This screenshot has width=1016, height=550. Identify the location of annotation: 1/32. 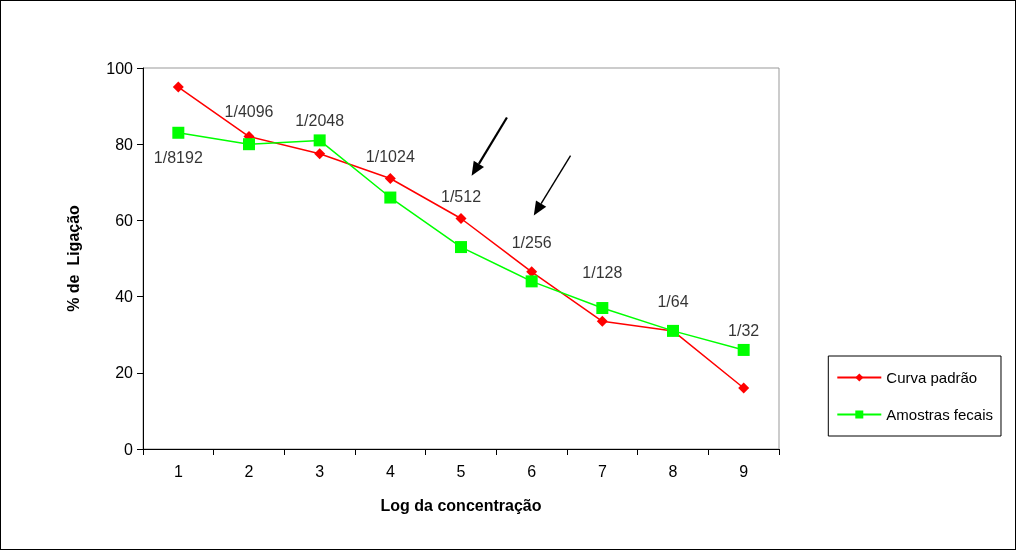
(744, 331).